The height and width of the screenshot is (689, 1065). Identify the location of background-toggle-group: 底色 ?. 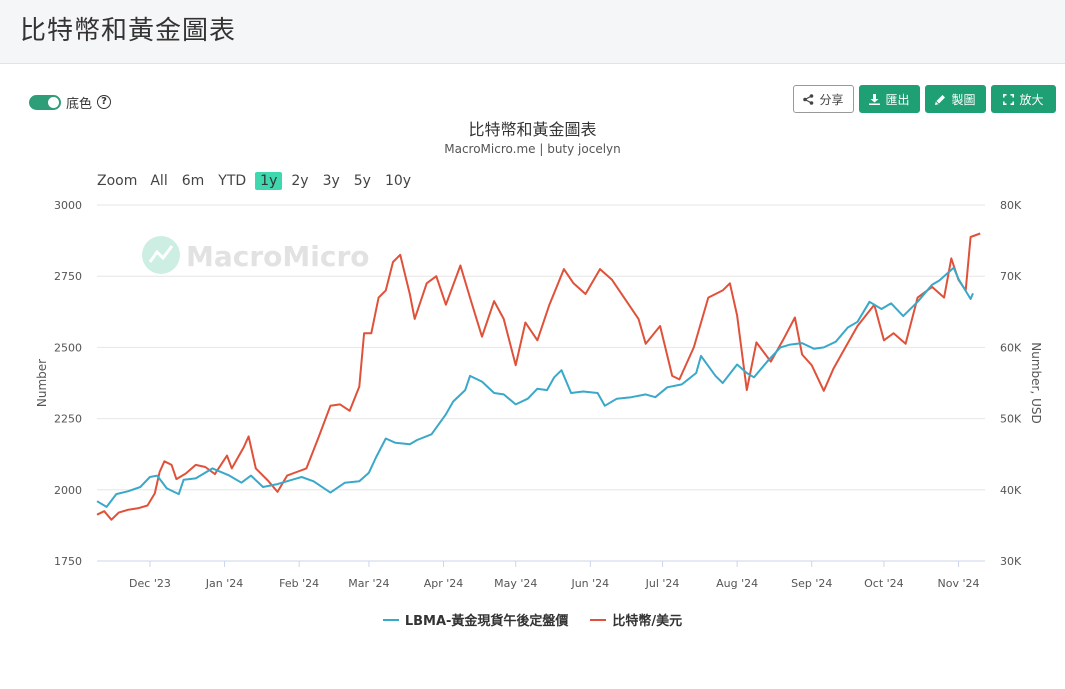
(70, 102).